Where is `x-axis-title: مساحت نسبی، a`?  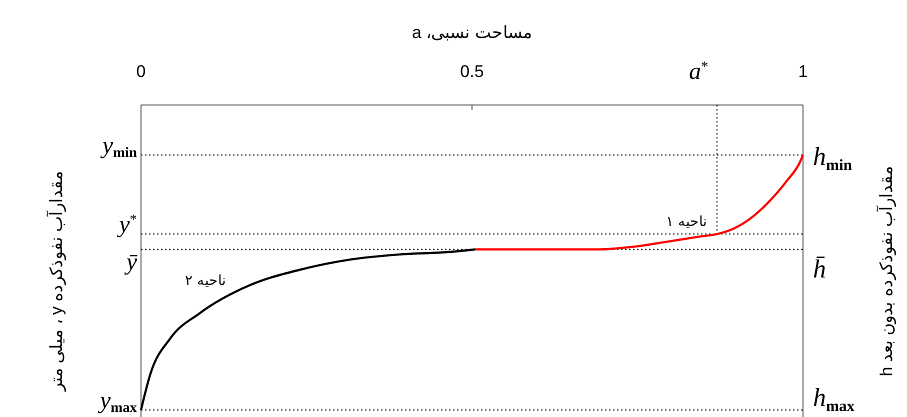
x-axis-title: مساحت نسبی، a is located at coordinates (472, 32).